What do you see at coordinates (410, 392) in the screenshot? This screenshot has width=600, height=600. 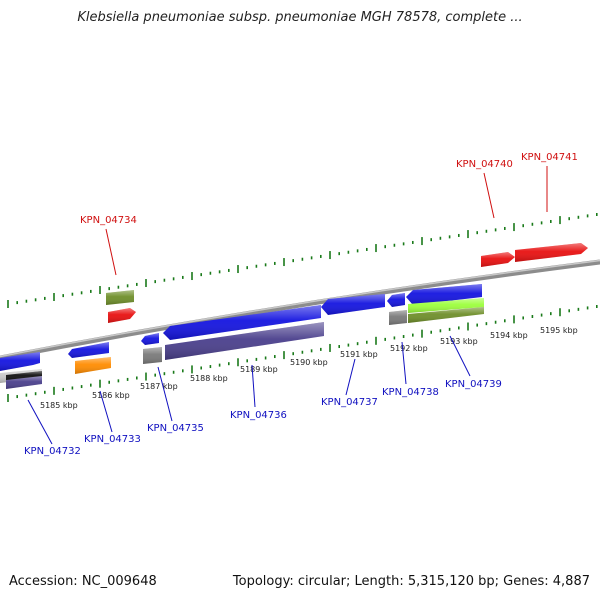 I see `gene-label-text: KPN_04738` at bounding box center [410, 392].